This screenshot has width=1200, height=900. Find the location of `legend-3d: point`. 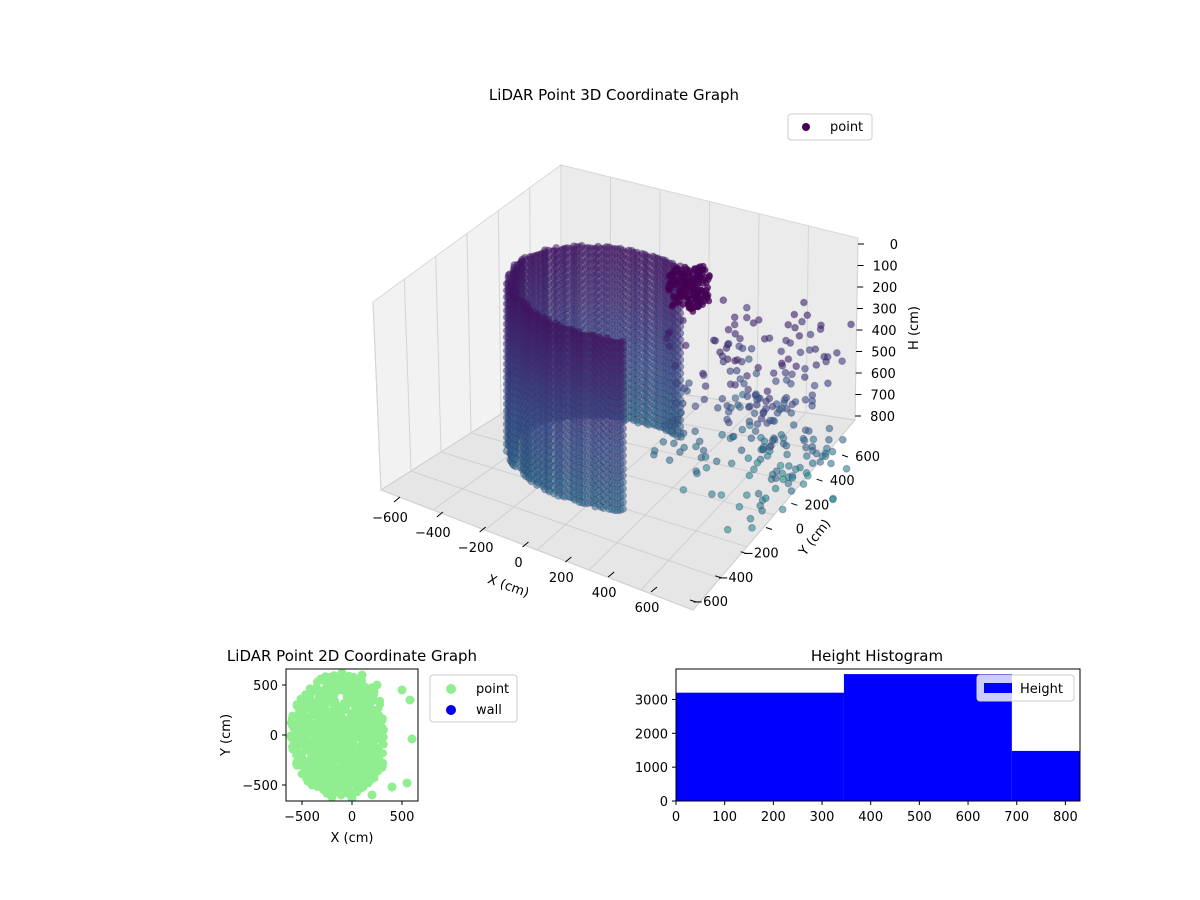

legend-3d: point is located at coordinates (830, 127).